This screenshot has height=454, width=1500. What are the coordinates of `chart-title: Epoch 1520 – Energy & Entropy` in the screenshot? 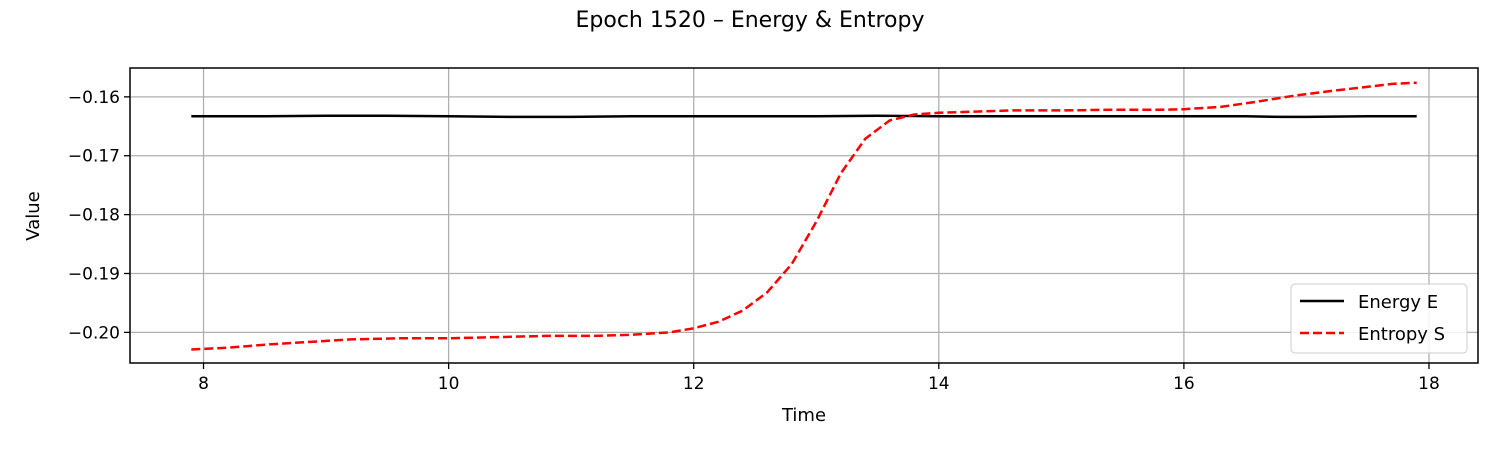 It's located at (750, 20).